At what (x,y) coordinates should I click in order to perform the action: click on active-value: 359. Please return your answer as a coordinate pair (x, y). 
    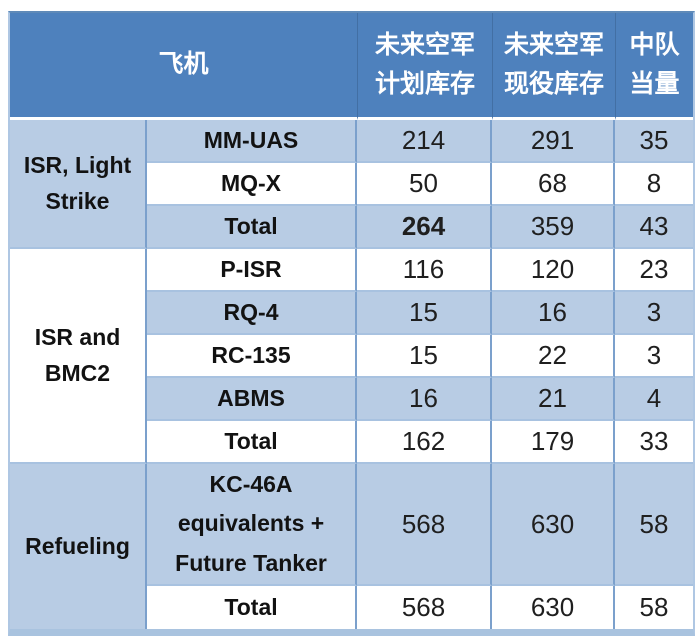
    Looking at the image, I should click on (554, 227).